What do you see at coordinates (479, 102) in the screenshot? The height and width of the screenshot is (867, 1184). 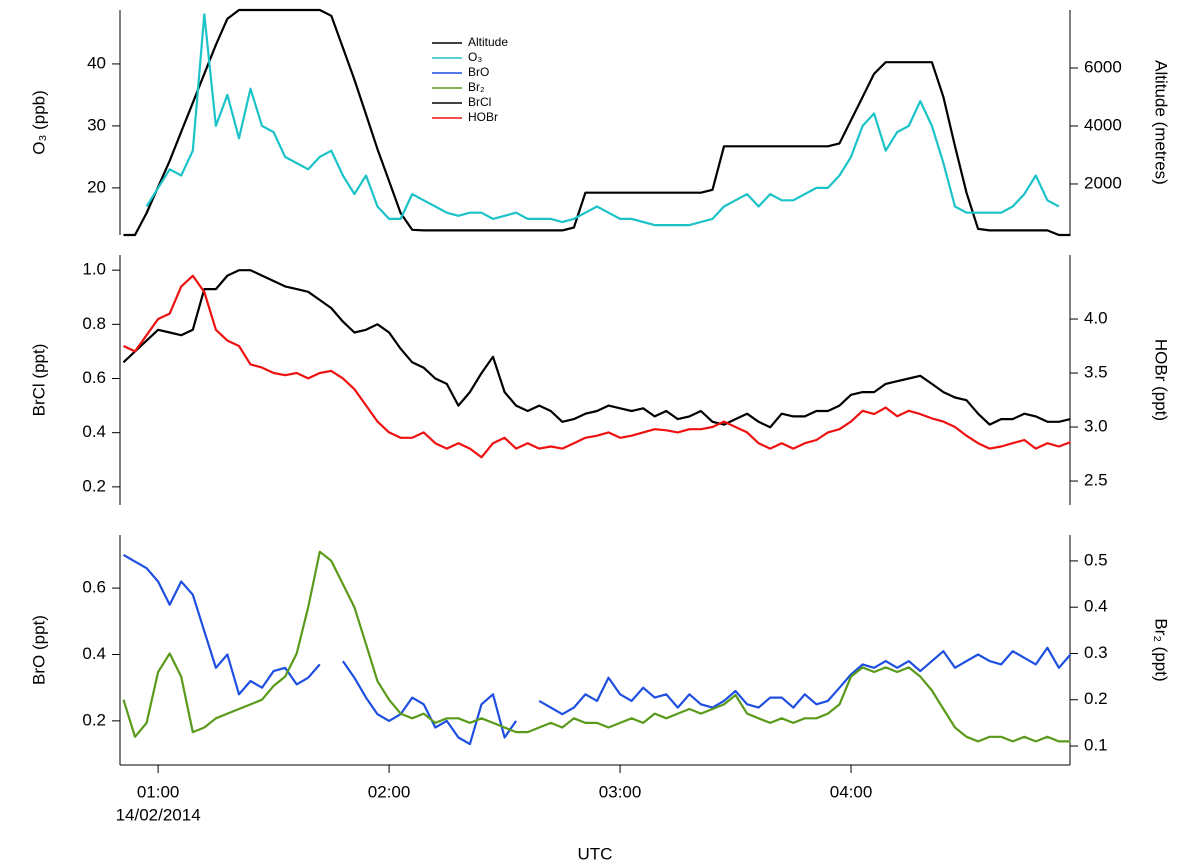 I see `legend-label: BrCl` at bounding box center [479, 102].